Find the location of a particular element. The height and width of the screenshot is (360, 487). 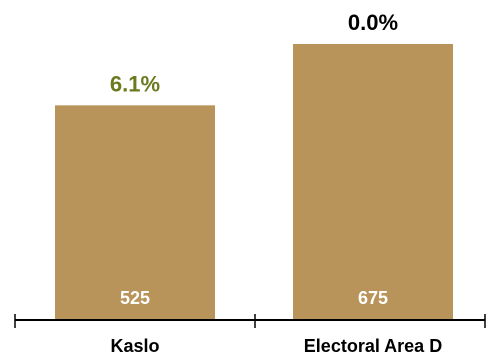

category-label: Kaslo is located at coordinates (134, 346).